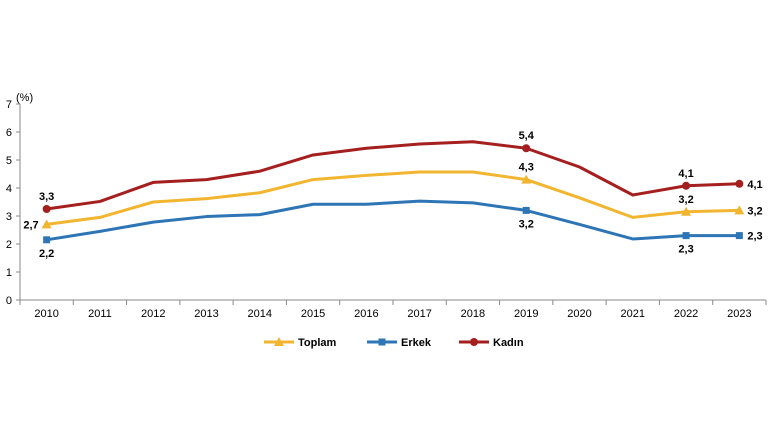  What do you see at coordinates (526, 168) in the screenshot?
I see `data-label: 4,3` at bounding box center [526, 168].